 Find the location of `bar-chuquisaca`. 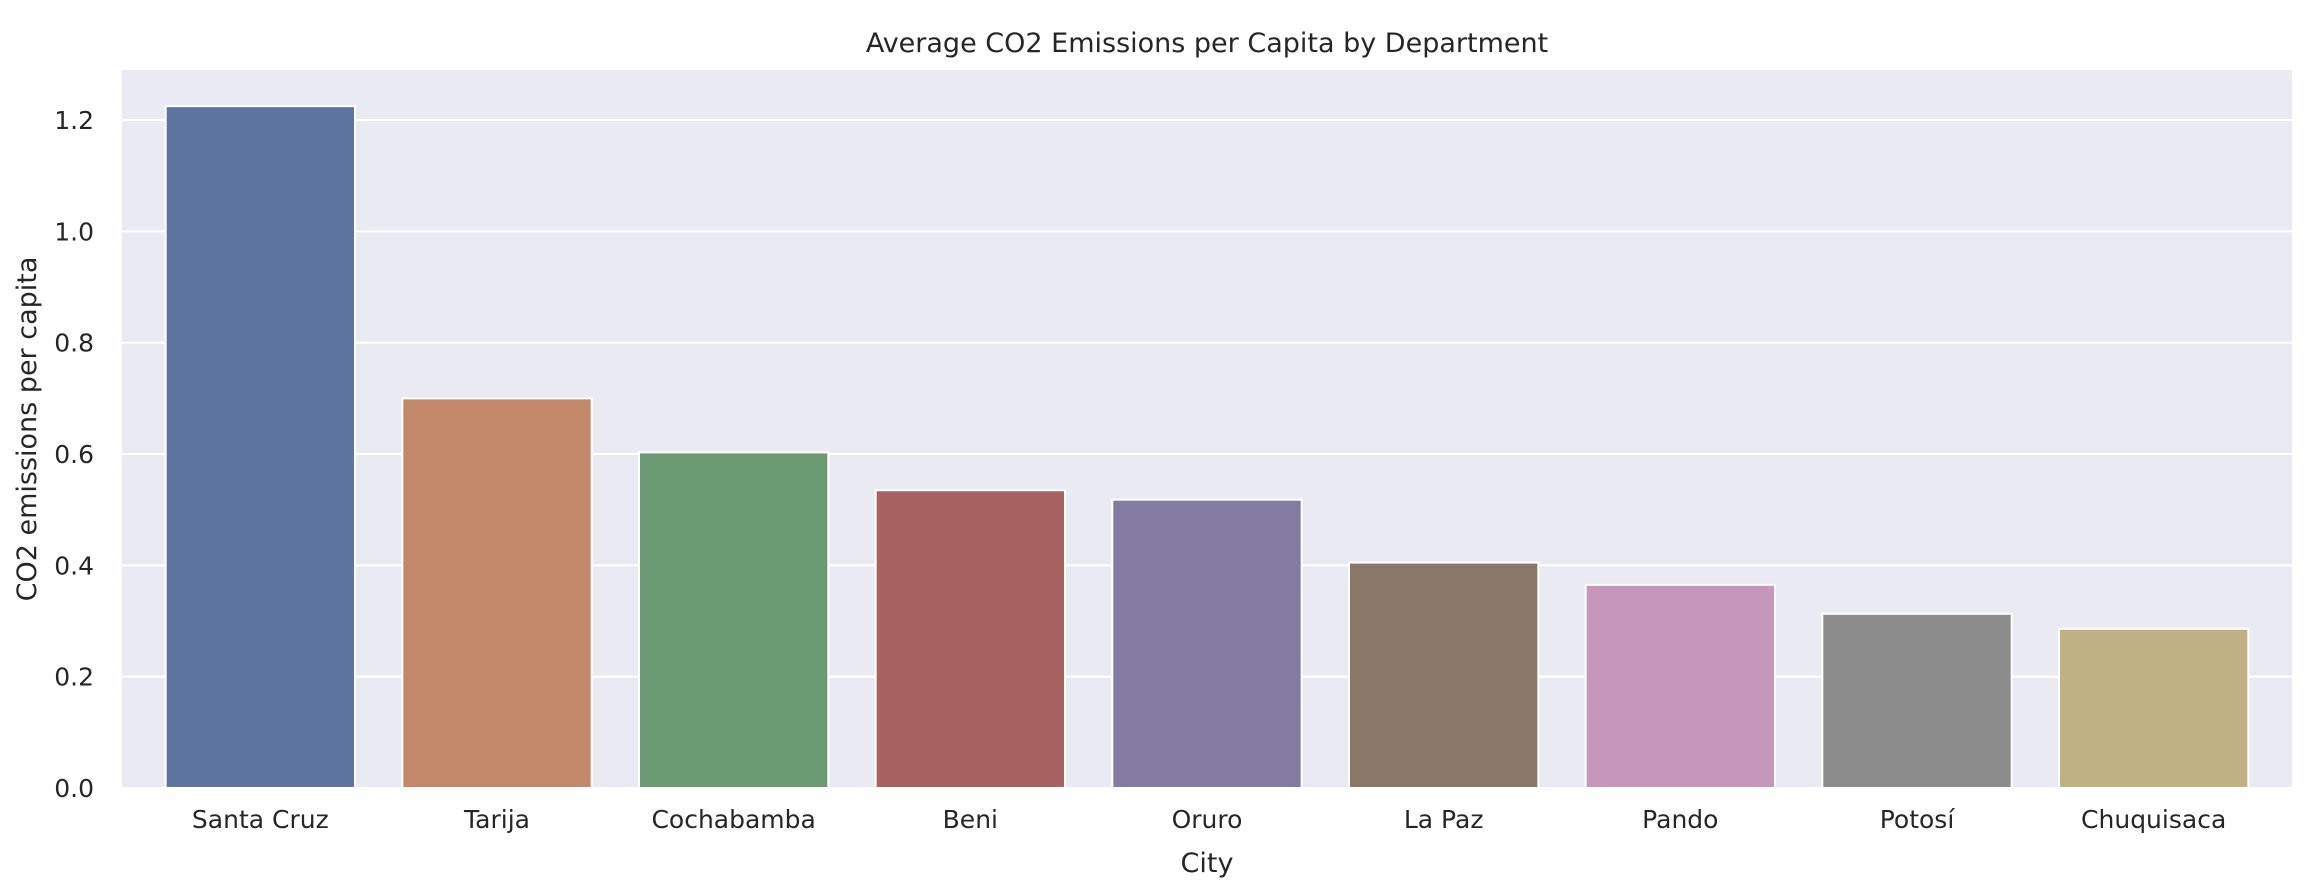

bar-chuquisaca is located at coordinates (2154, 708).